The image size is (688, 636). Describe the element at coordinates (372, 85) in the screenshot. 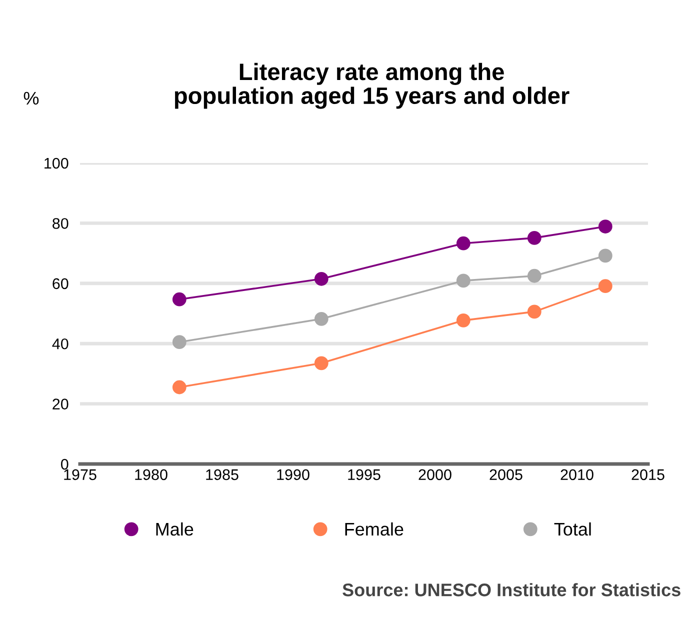

I see `chart-title: Literacy rate among the population aged 15 years and older` at that location.